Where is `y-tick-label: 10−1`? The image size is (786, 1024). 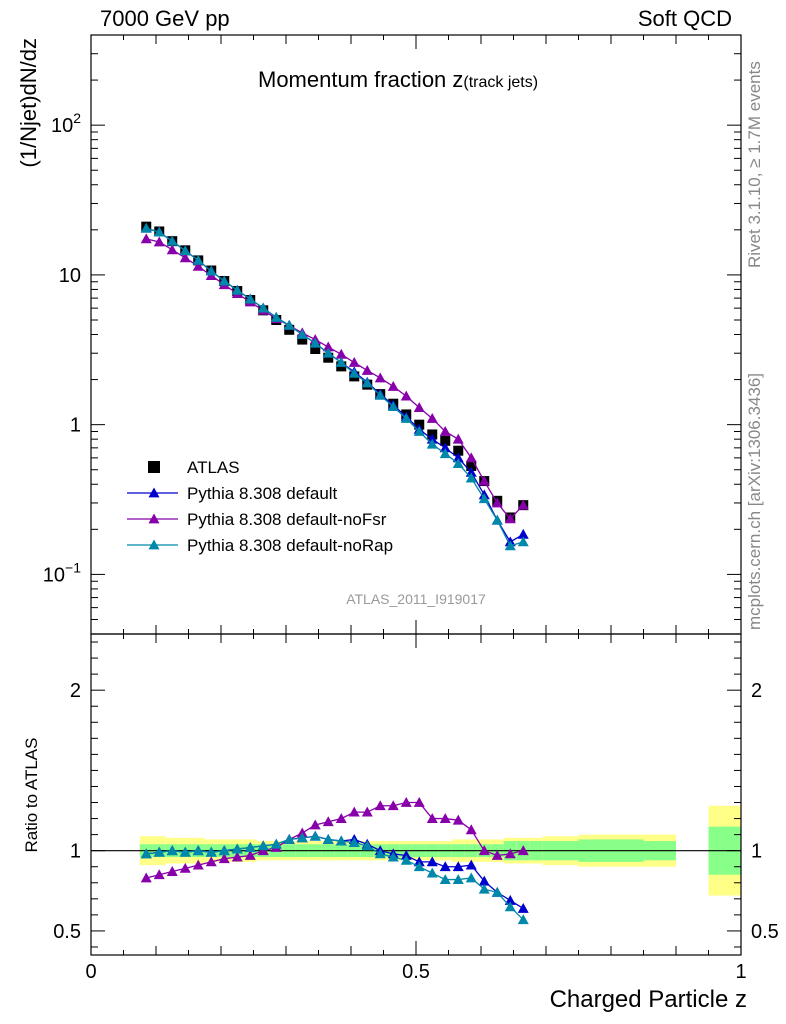 y-tick-label: 10−1 is located at coordinates (62, 572).